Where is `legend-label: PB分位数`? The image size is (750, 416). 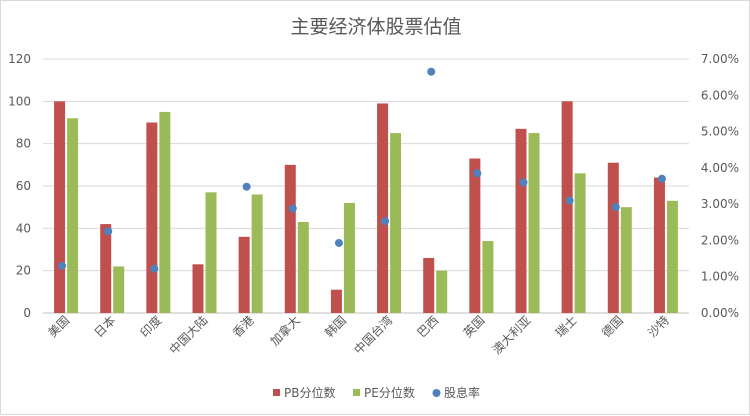
legend-label: PB分位数 is located at coordinates (309, 392).